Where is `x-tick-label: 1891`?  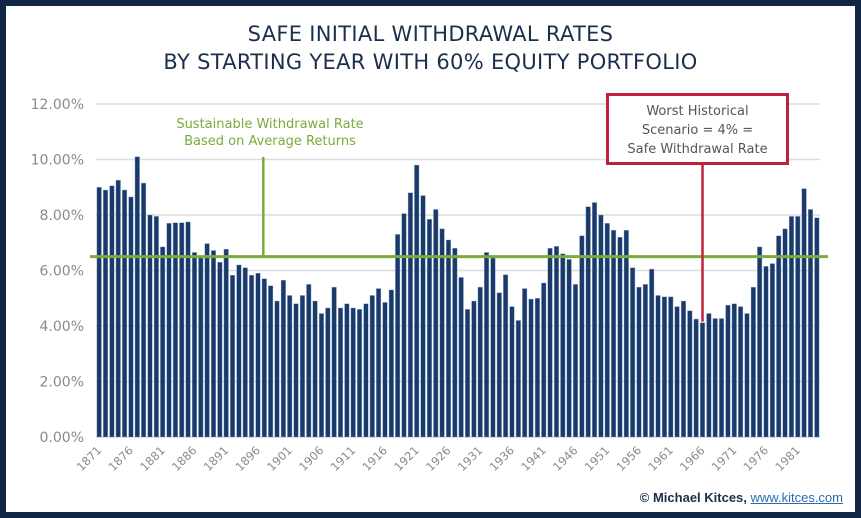
x-tick-label: 1891 is located at coordinates (216, 458).